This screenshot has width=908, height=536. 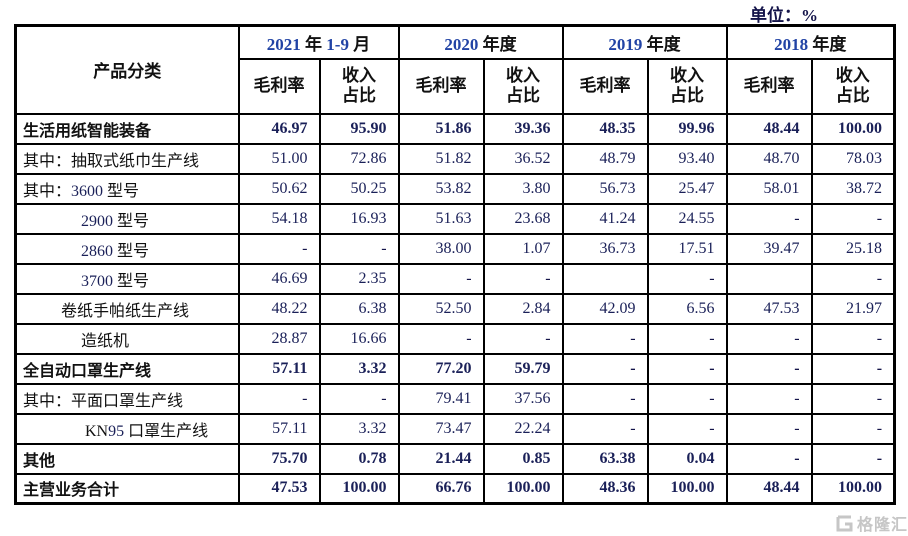 I want to click on value-cell: 38.00, so click(x=441, y=248).